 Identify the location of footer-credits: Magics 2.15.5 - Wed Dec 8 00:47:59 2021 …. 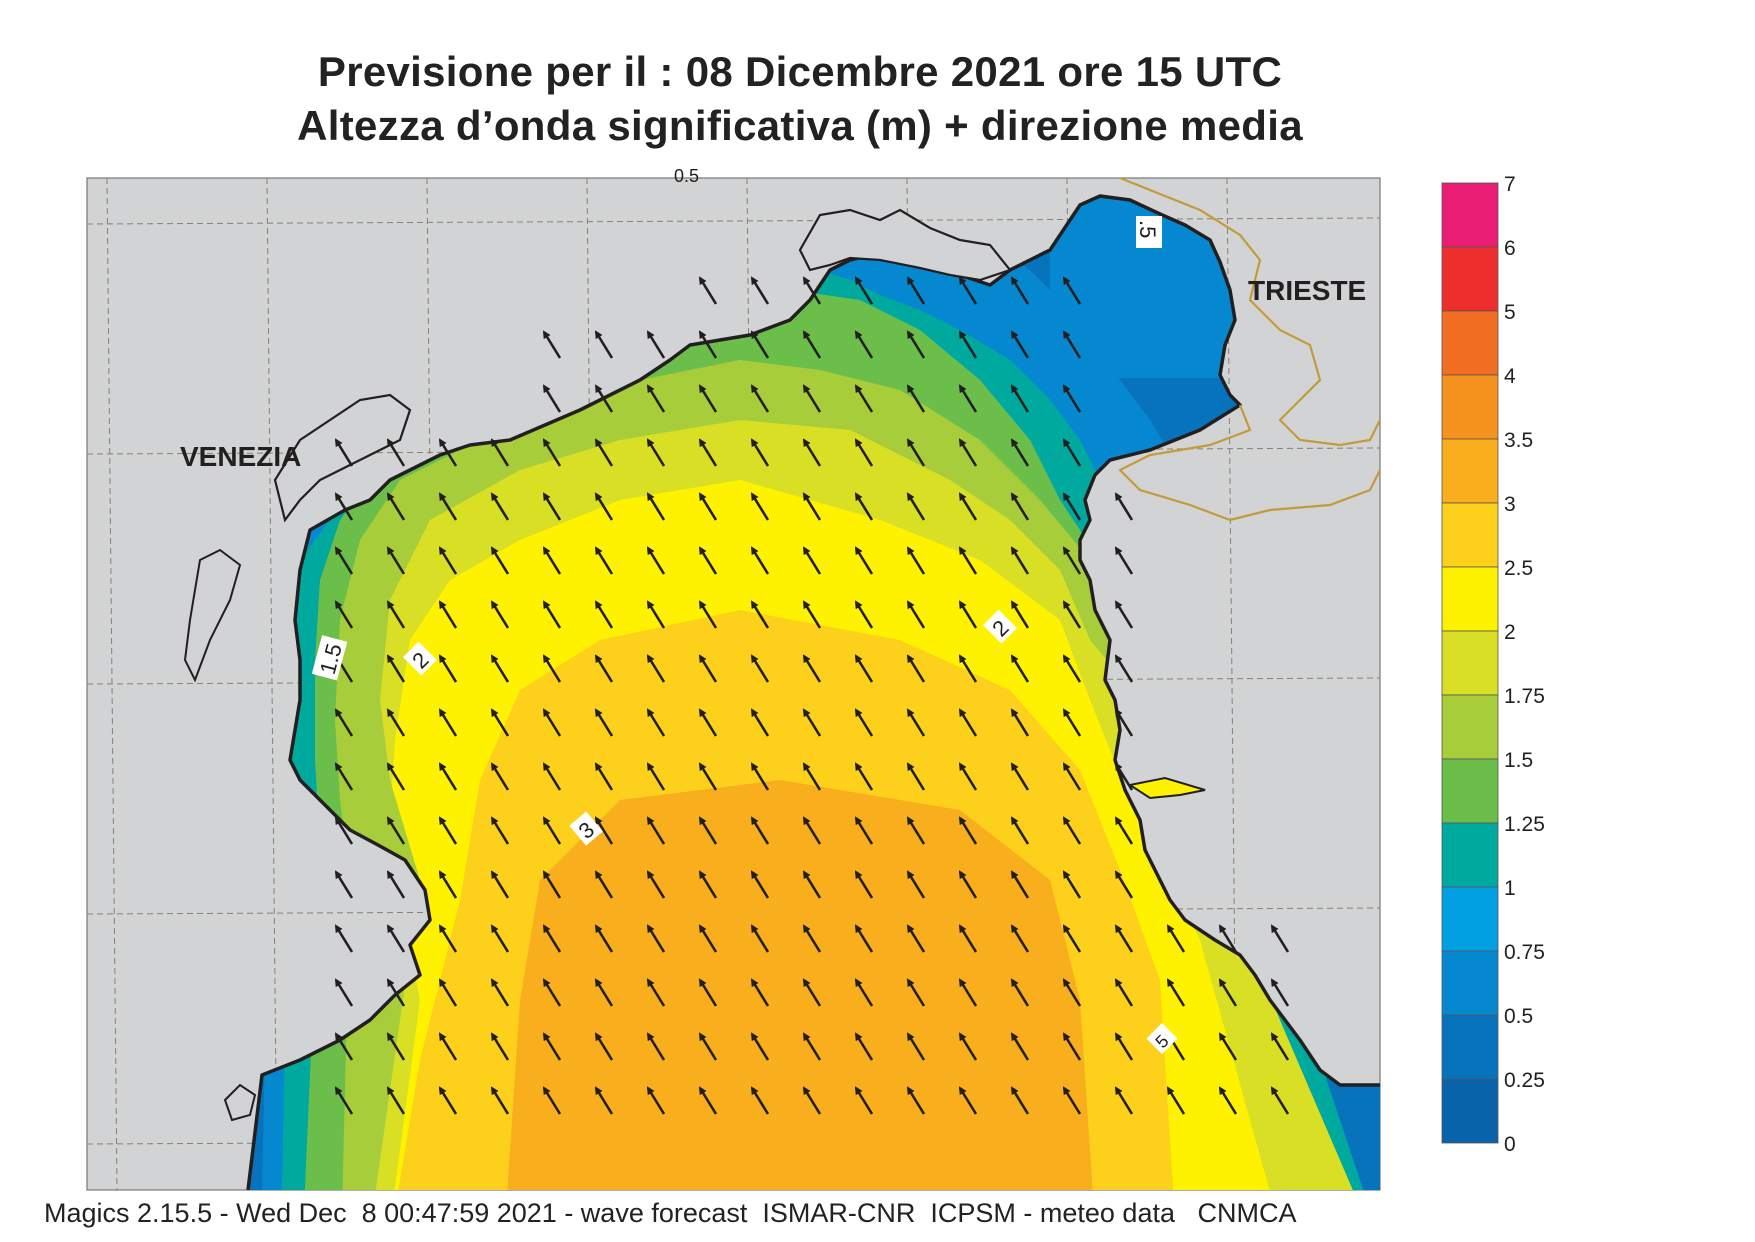
(670, 1213).